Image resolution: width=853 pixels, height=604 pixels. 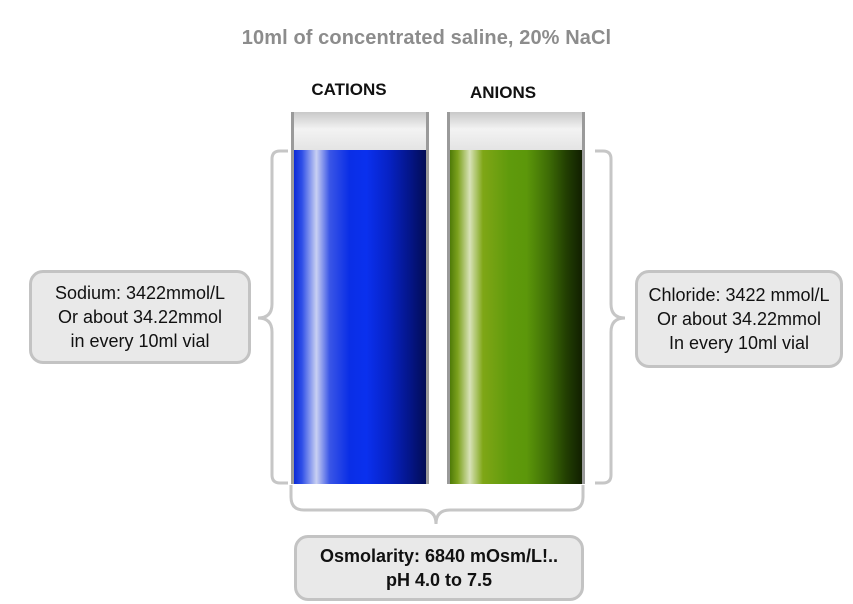 I want to click on ph-range: pH 4.0 to 7.5, so click(x=439, y=580).